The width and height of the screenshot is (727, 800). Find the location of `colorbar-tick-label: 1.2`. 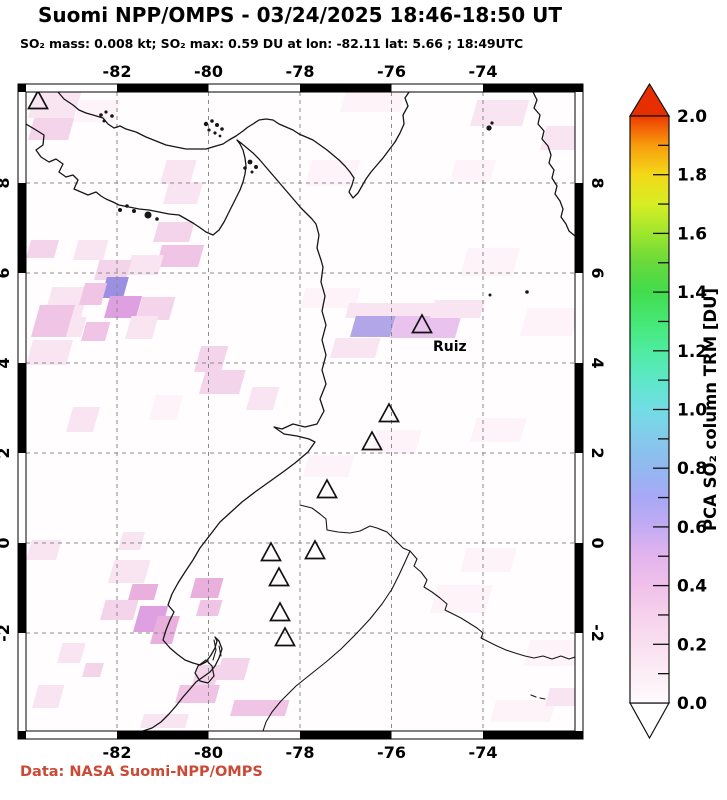

colorbar-tick-label: 1.2 is located at coordinates (692, 352).